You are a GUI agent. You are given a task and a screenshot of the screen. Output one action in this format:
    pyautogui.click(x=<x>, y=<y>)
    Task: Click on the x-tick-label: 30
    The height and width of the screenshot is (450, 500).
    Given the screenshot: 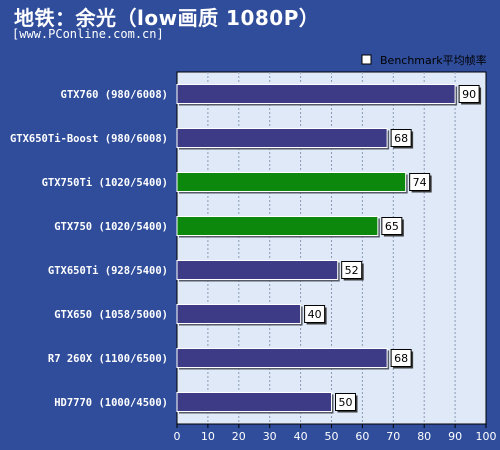 What is the action you would take?
    pyautogui.click(x=270, y=436)
    